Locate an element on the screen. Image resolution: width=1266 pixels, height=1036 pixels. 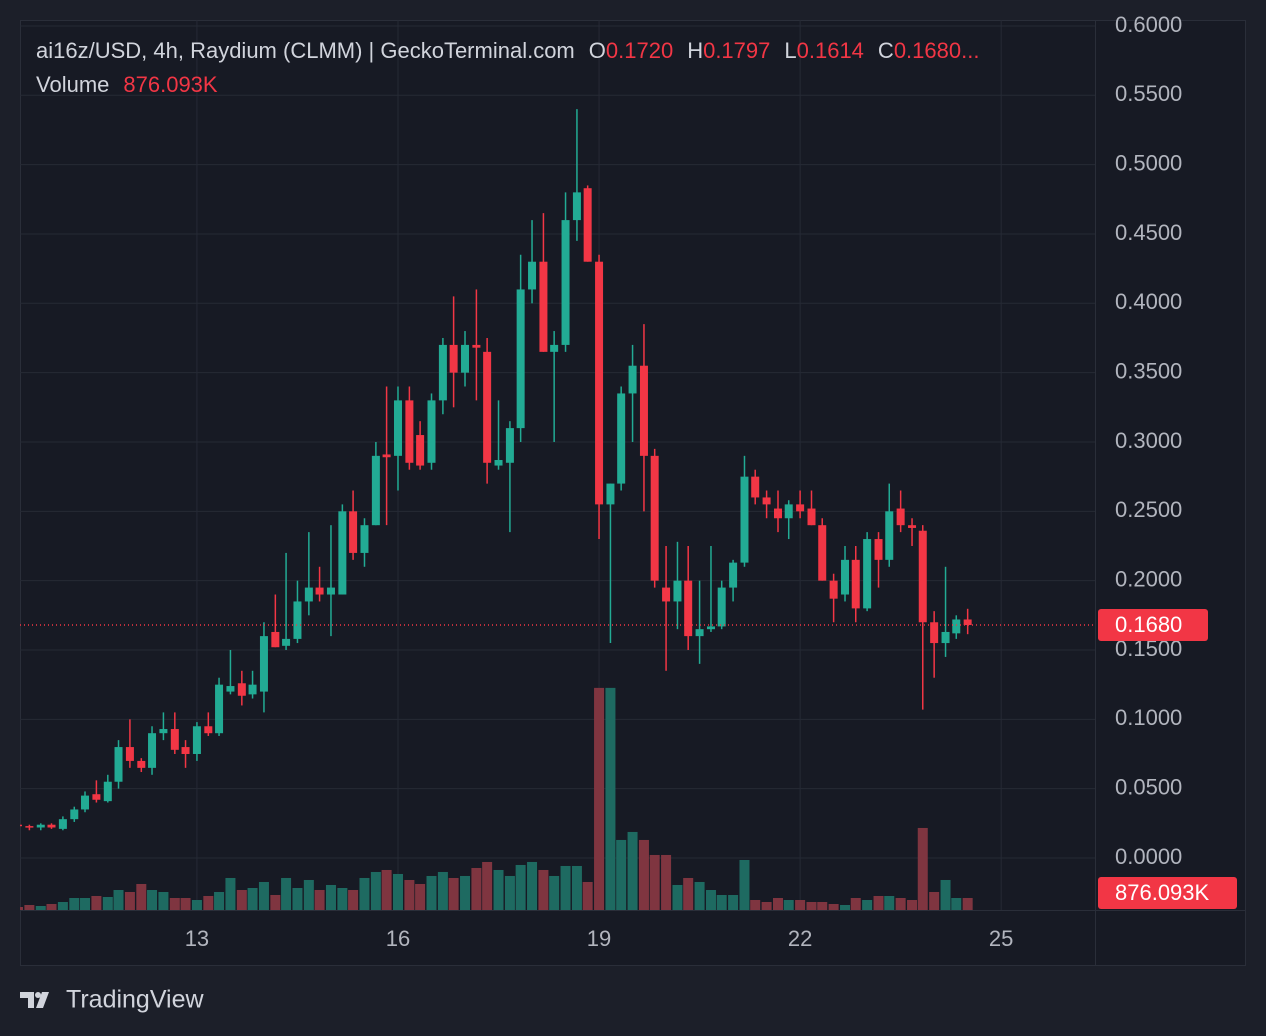
volume-value: 876.093K is located at coordinates (170, 84).